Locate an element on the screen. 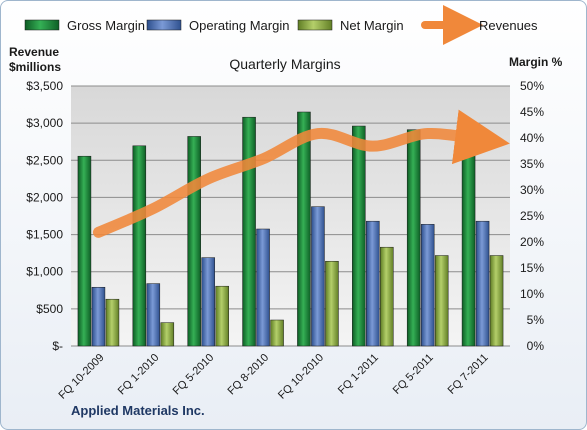  x-tick-label: FQ 10-2009 is located at coordinates (82, 377).